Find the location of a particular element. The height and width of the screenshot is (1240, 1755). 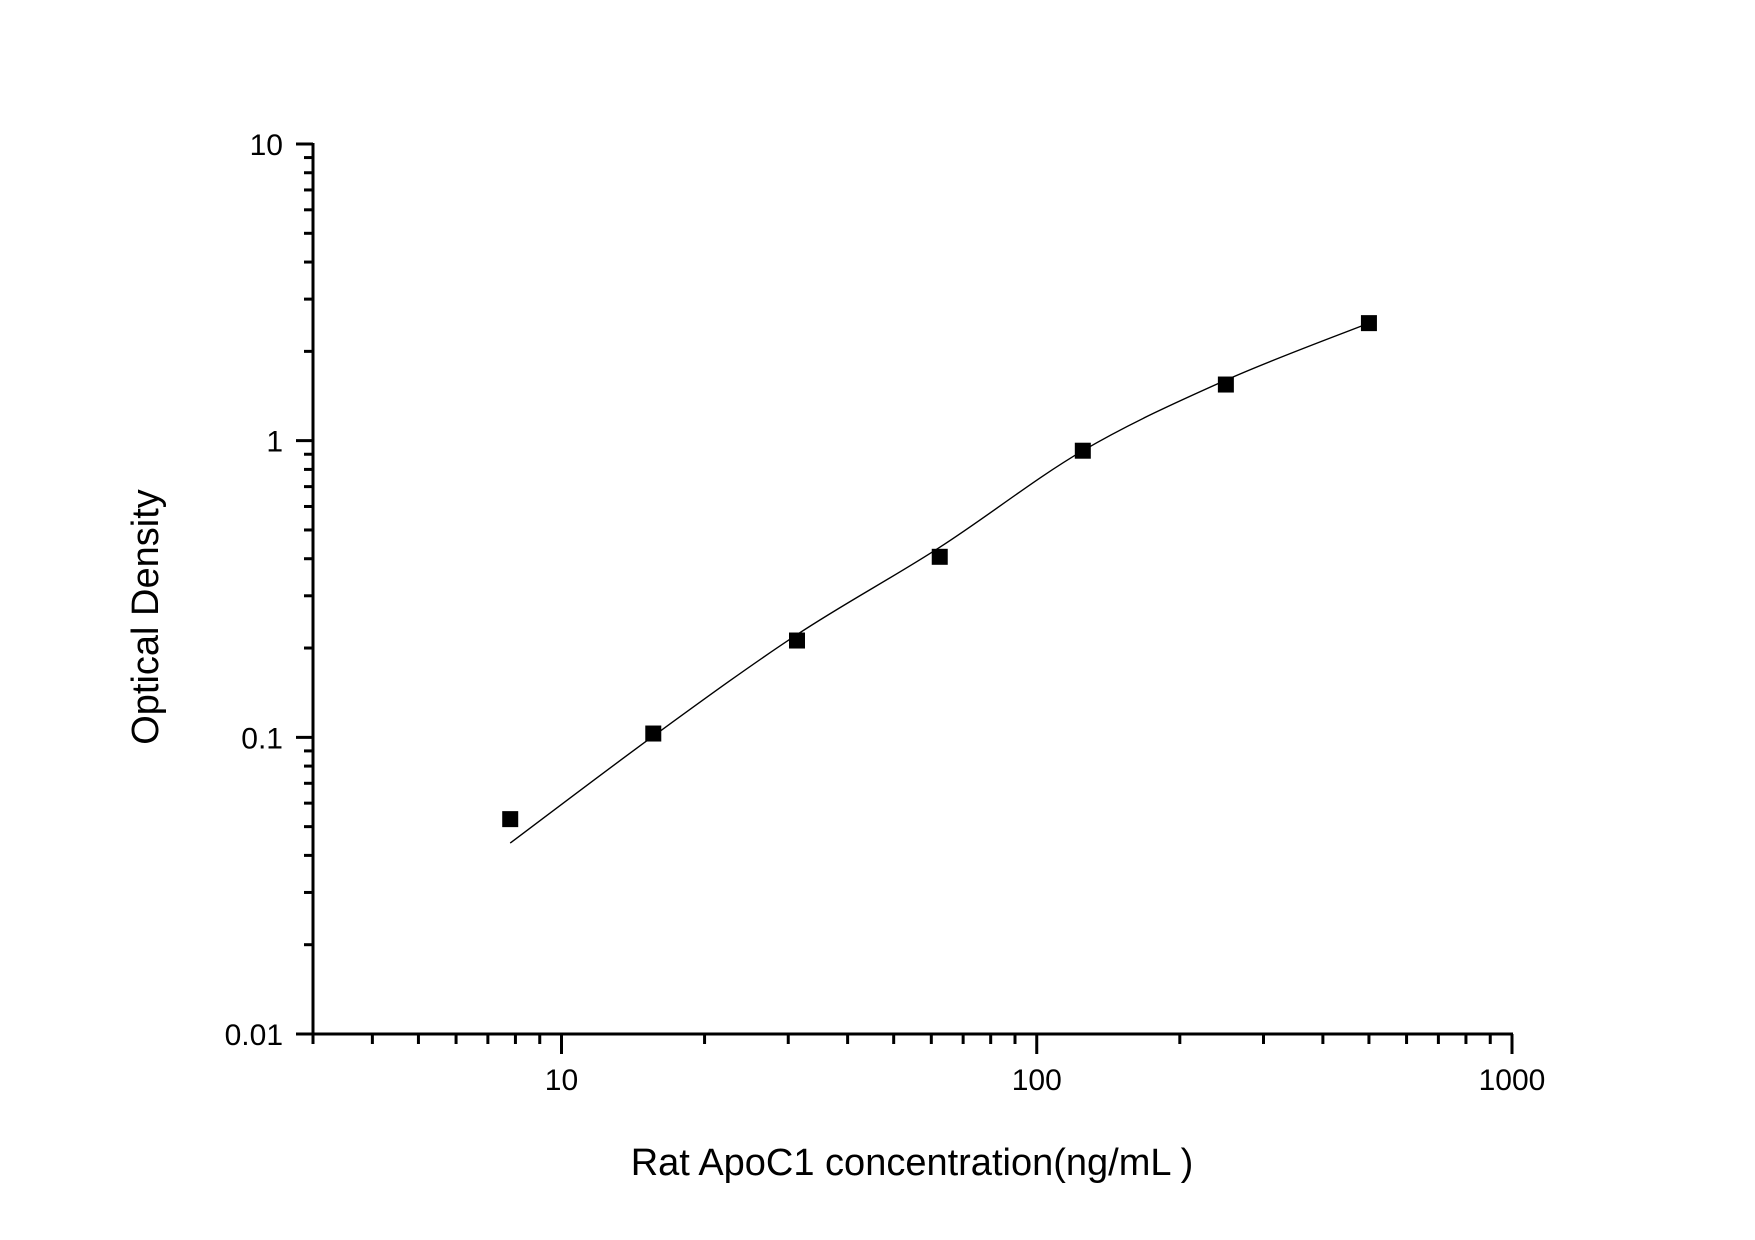

x-tick-label: 1000 is located at coordinates (1512, 1080).